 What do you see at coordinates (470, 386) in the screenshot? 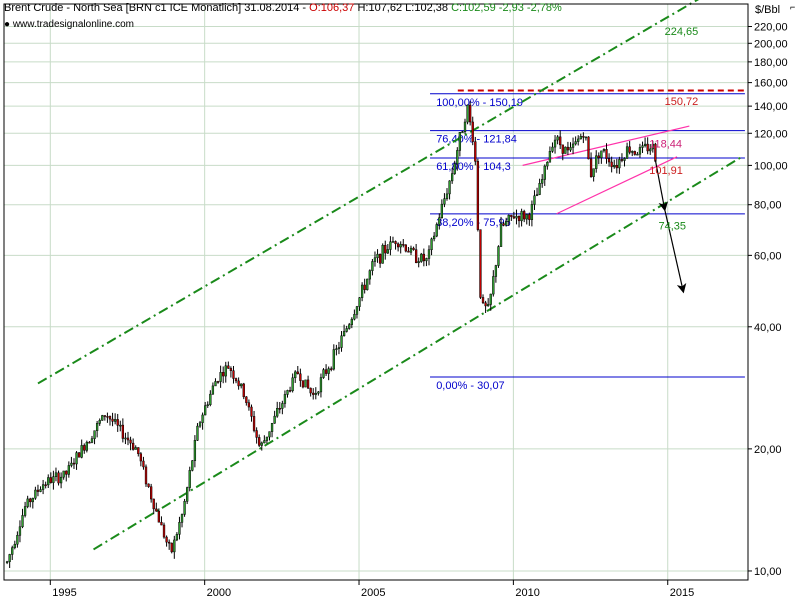
I see `fib-label: 0,00% - 30,07` at bounding box center [470, 386].